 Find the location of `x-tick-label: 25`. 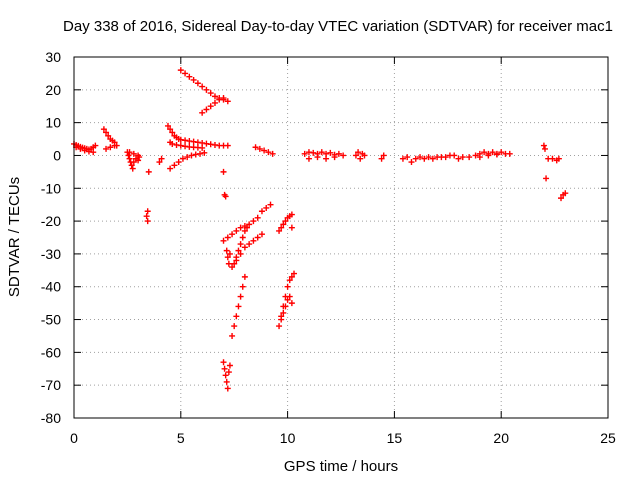

x-tick-label: 25 is located at coordinates (608, 438).